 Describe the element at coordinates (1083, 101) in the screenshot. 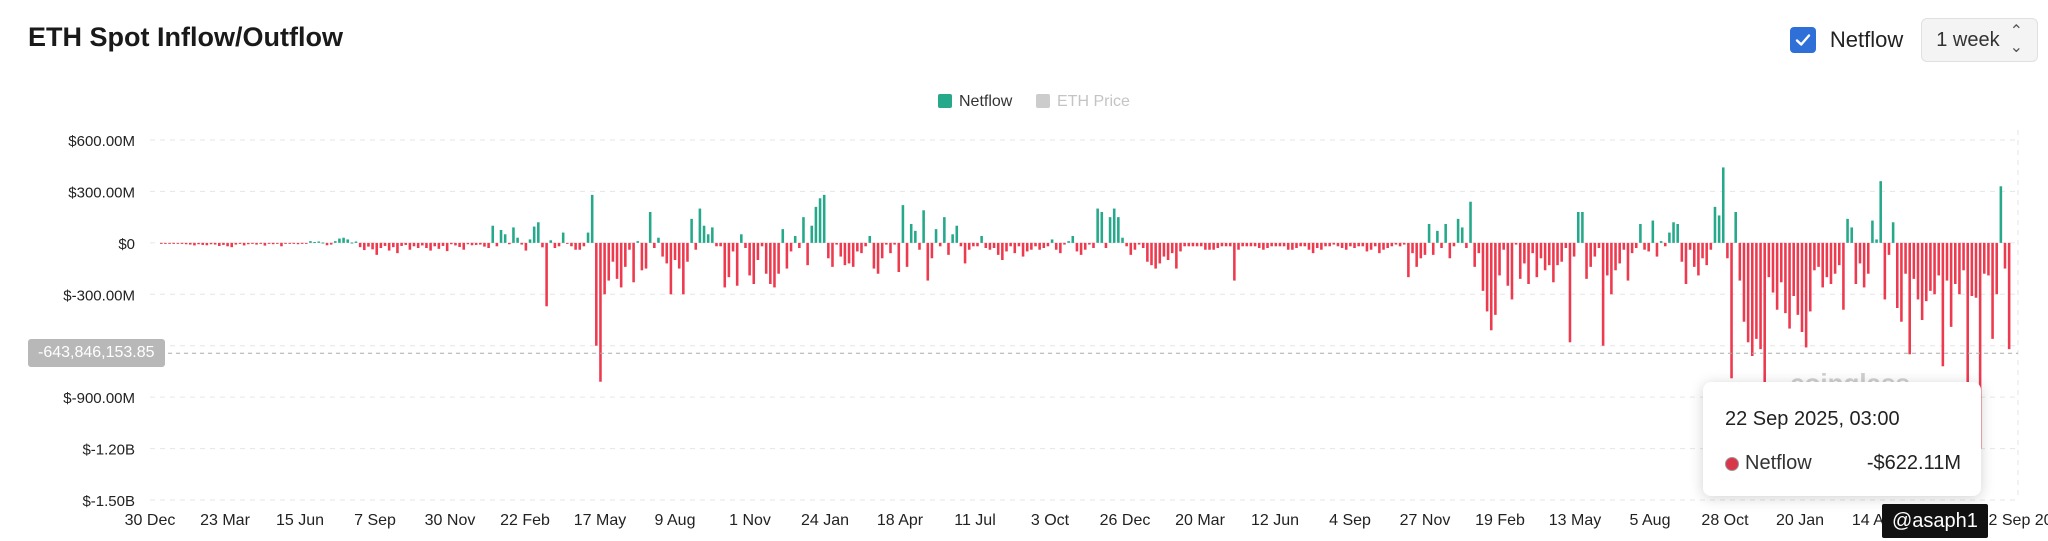

I see `legend-item: ETH Price` at that location.